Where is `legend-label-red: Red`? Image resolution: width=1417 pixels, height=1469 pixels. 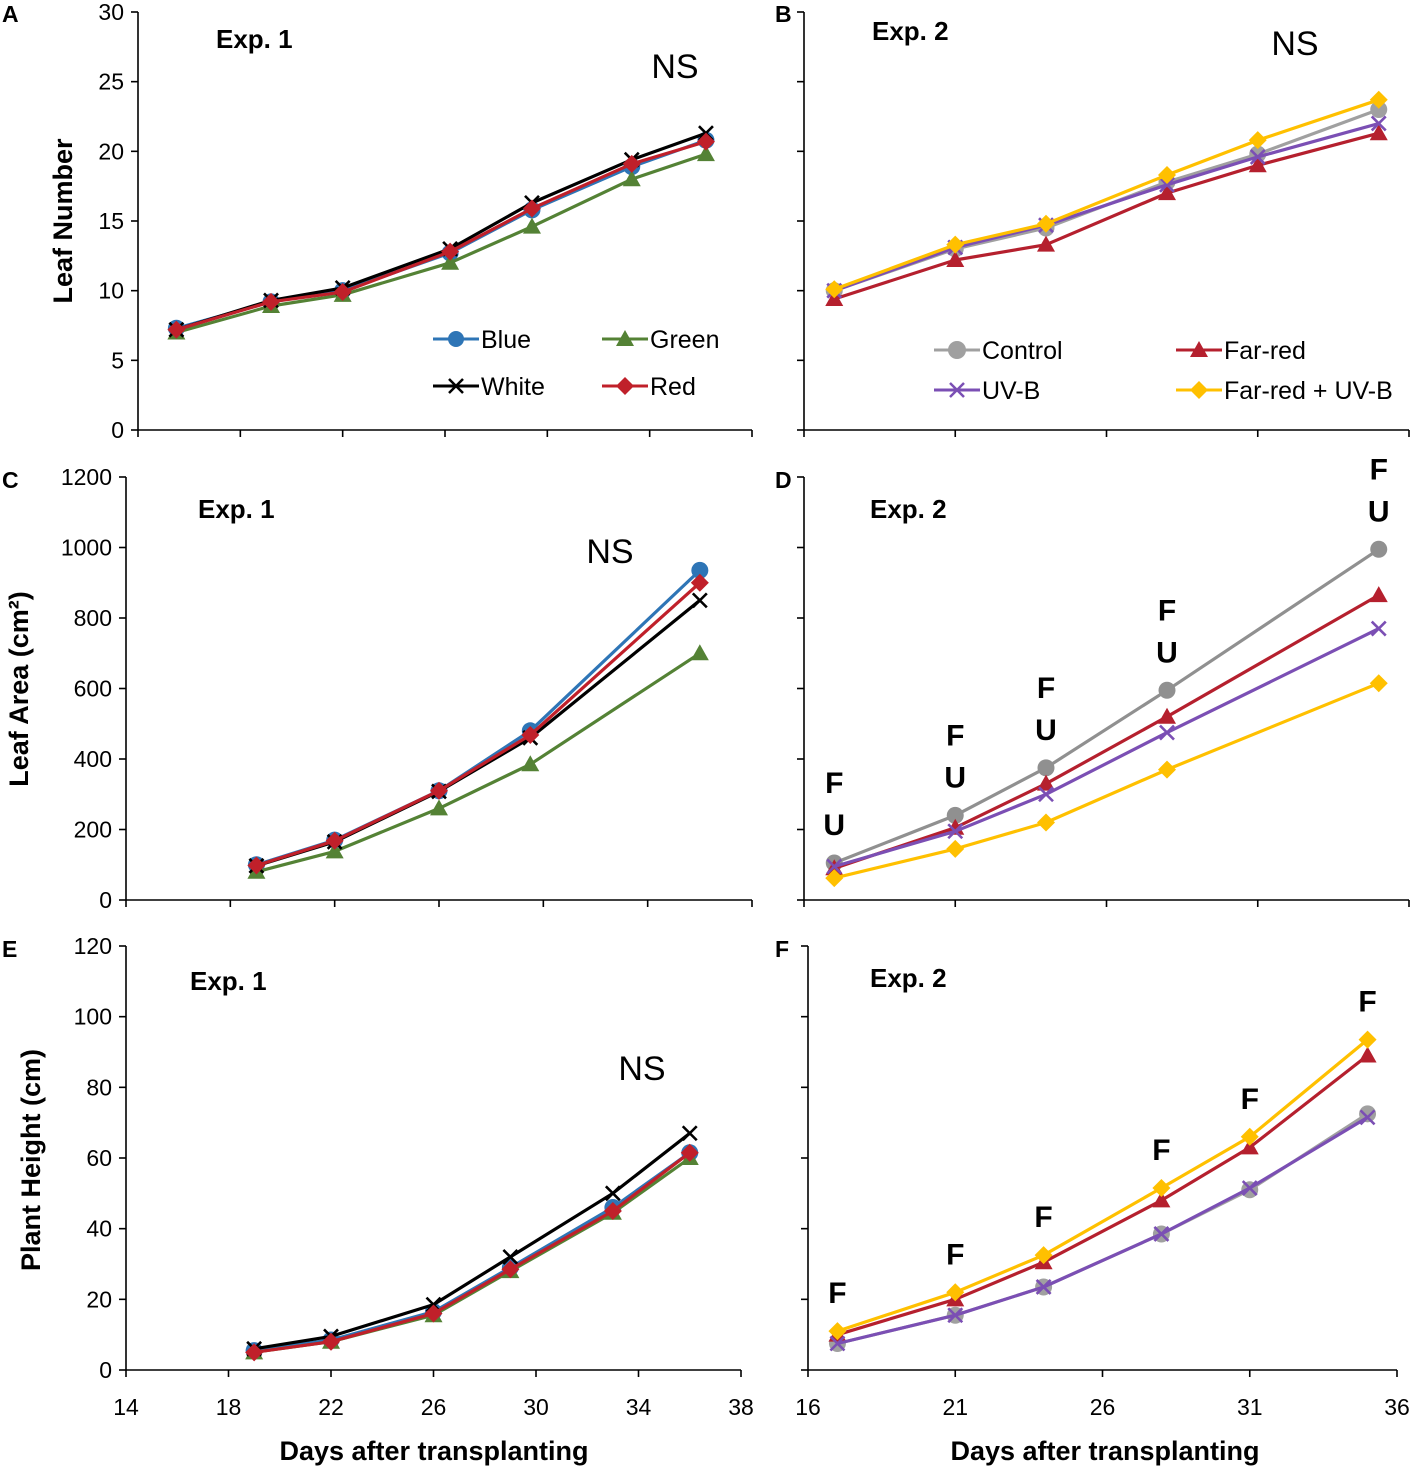
legend-label-red: Red is located at coordinates (673, 387).